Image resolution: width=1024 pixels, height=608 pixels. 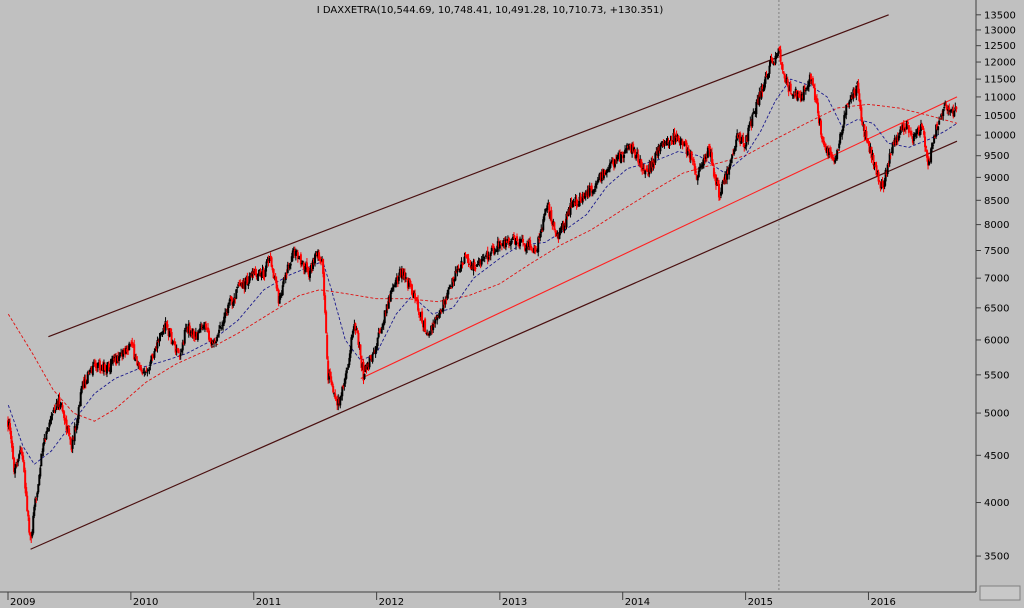 What do you see at coordinates (1000, 593) in the screenshot?
I see `scroll-button` at bounding box center [1000, 593].